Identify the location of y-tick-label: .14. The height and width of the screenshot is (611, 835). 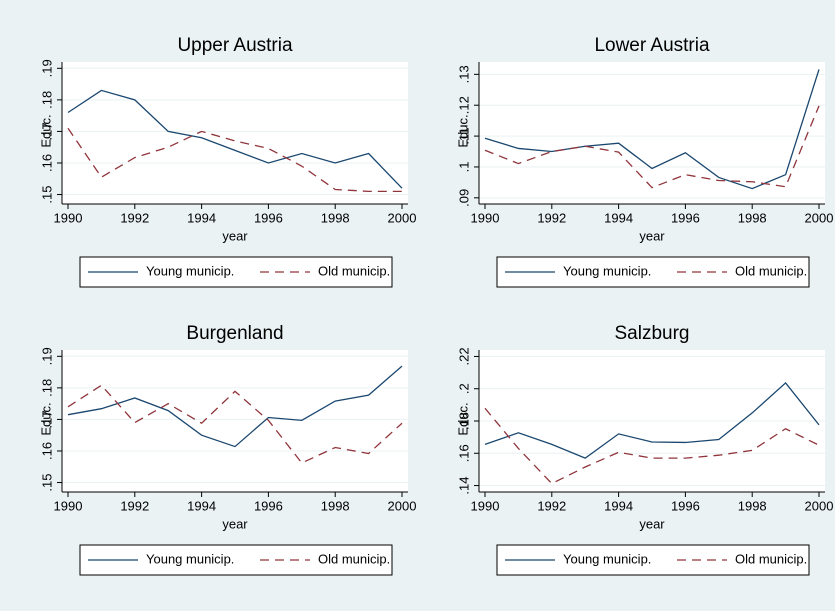
(463, 486).